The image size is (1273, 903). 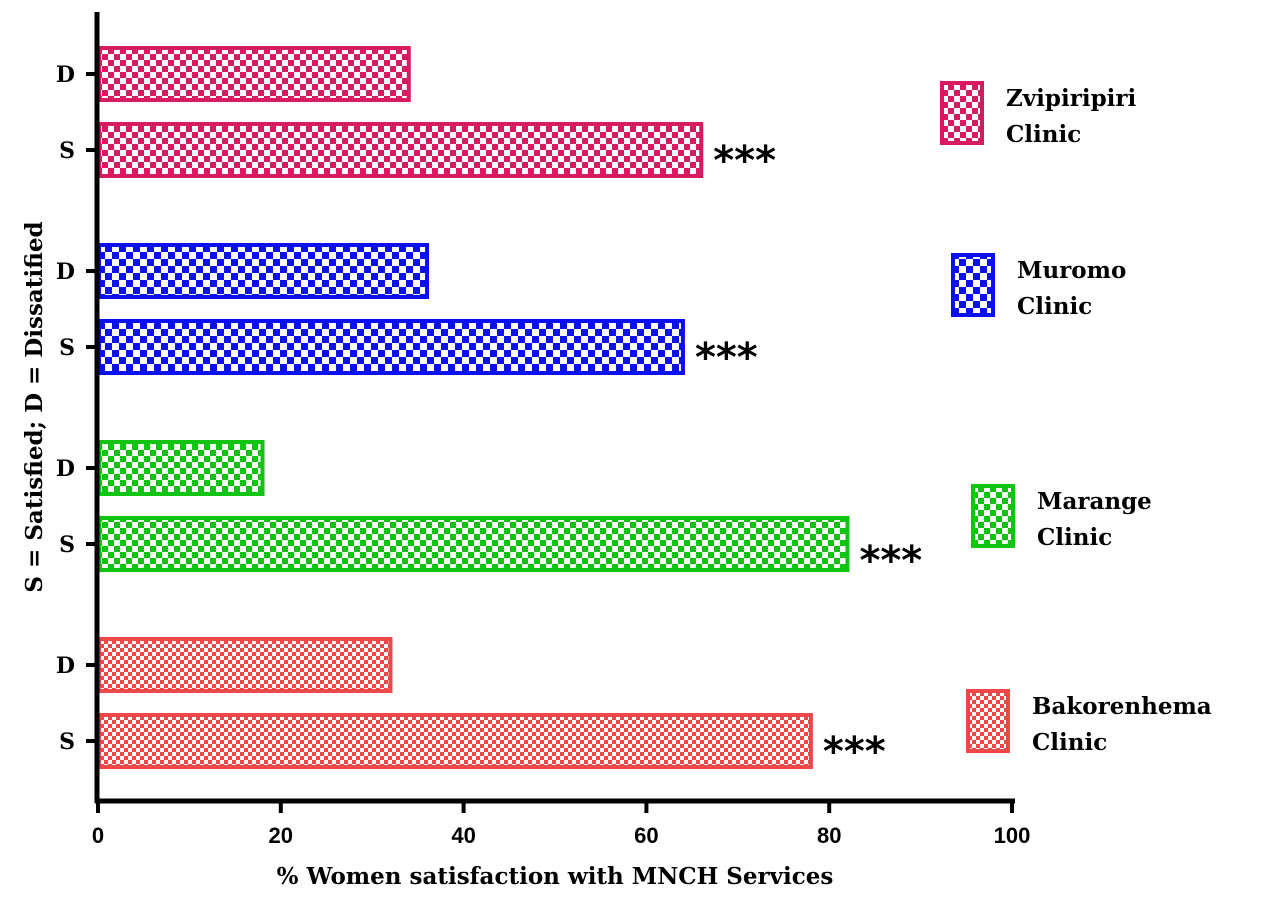 What do you see at coordinates (1094, 501) in the screenshot?
I see `legend-label-marange-clinic-line1: Marange` at bounding box center [1094, 501].